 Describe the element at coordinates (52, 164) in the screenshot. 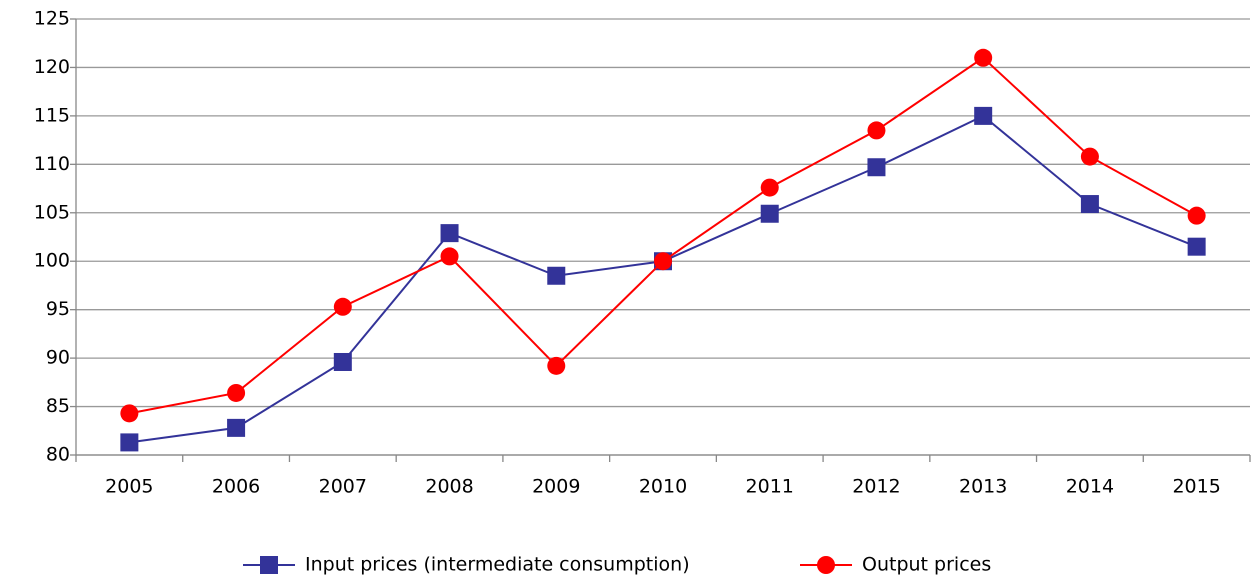

I see `y-tick-label: 110` at that location.